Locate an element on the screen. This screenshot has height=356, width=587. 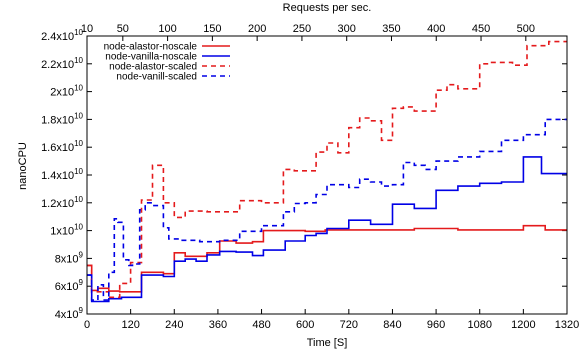
top-tick-label: 500 is located at coordinates (526, 29).